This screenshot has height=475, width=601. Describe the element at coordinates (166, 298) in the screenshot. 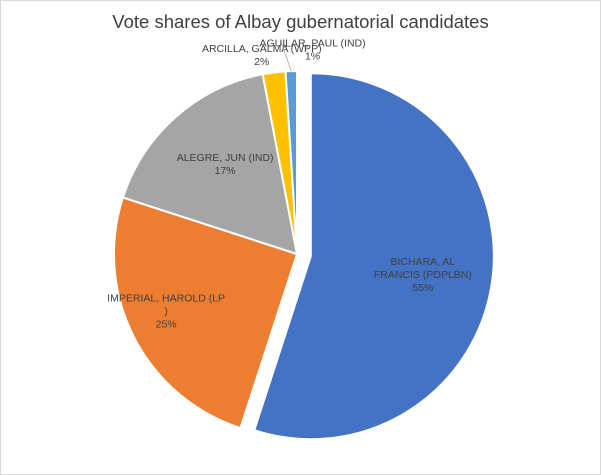

I see `slice-category-label: IMPERIAL, HAROLD (LP` at that location.